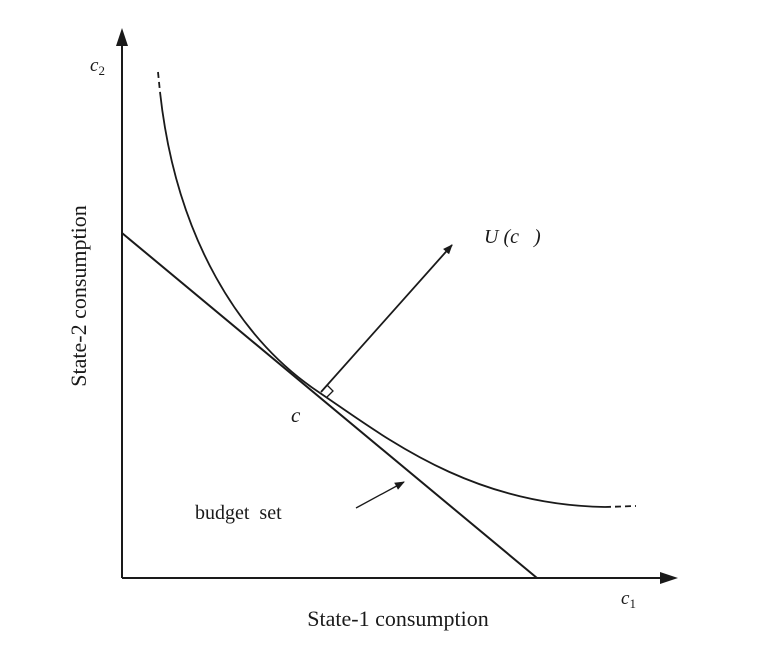 The image size is (775, 663). I want to click on gradient-arrow, so click(386, 318).